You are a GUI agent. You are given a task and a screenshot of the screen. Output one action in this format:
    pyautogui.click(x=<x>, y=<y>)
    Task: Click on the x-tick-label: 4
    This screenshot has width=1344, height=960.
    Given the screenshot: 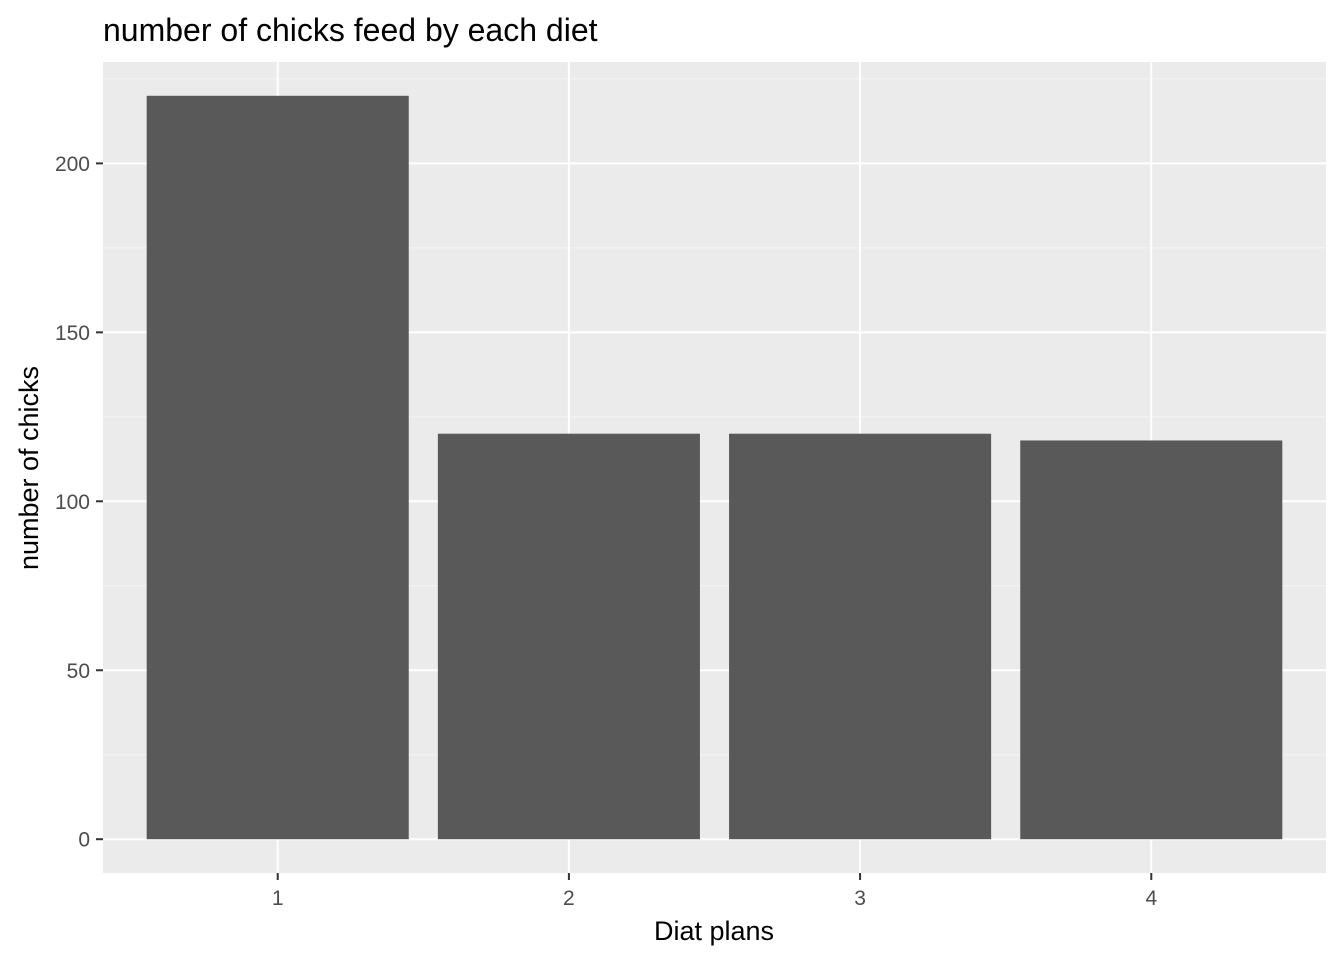 What is the action you would take?
    pyautogui.click(x=1151, y=898)
    